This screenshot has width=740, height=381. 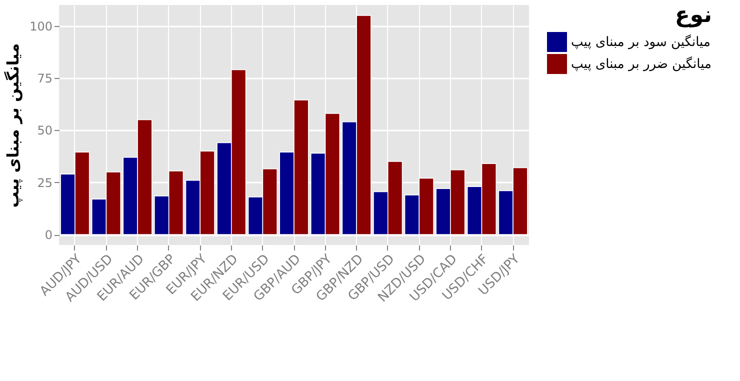 I want to click on legend-label: میانگین سود بر مبنای پیپ, so click(x=640, y=42).